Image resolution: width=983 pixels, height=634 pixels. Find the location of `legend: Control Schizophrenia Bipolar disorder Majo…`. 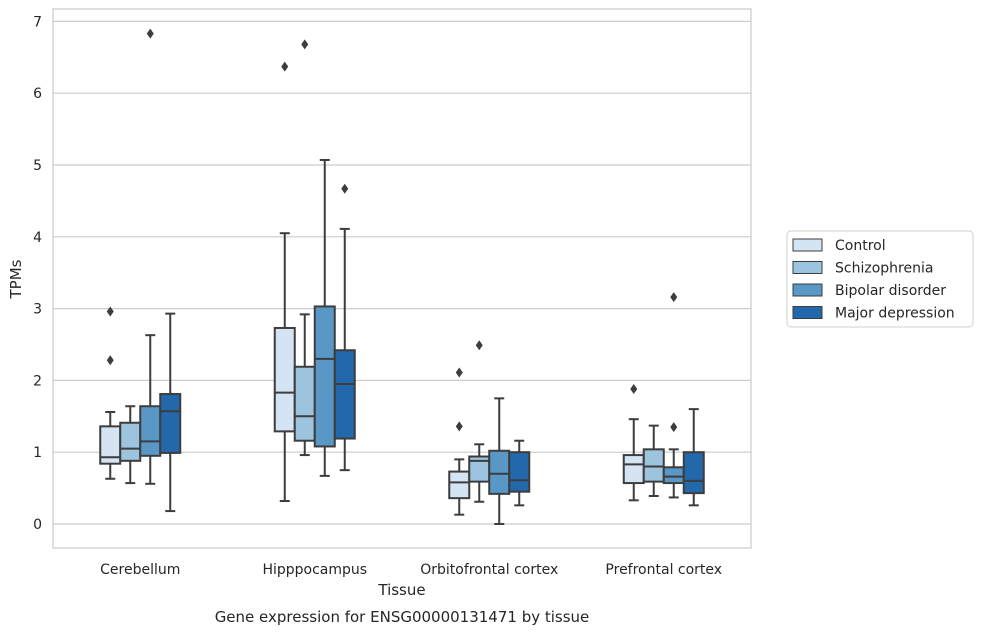

legend: Control Schizophrenia Bipolar disorder Majo… is located at coordinates (880, 279).